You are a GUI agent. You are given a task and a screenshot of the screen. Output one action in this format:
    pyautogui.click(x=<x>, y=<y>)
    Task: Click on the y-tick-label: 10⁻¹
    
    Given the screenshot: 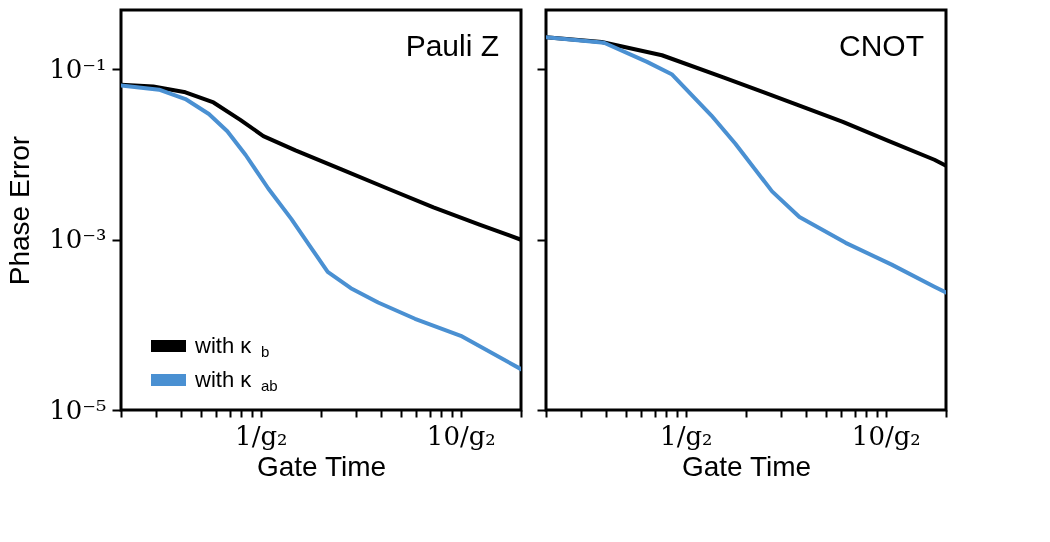 What is the action you would take?
    pyautogui.click(x=78, y=69)
    